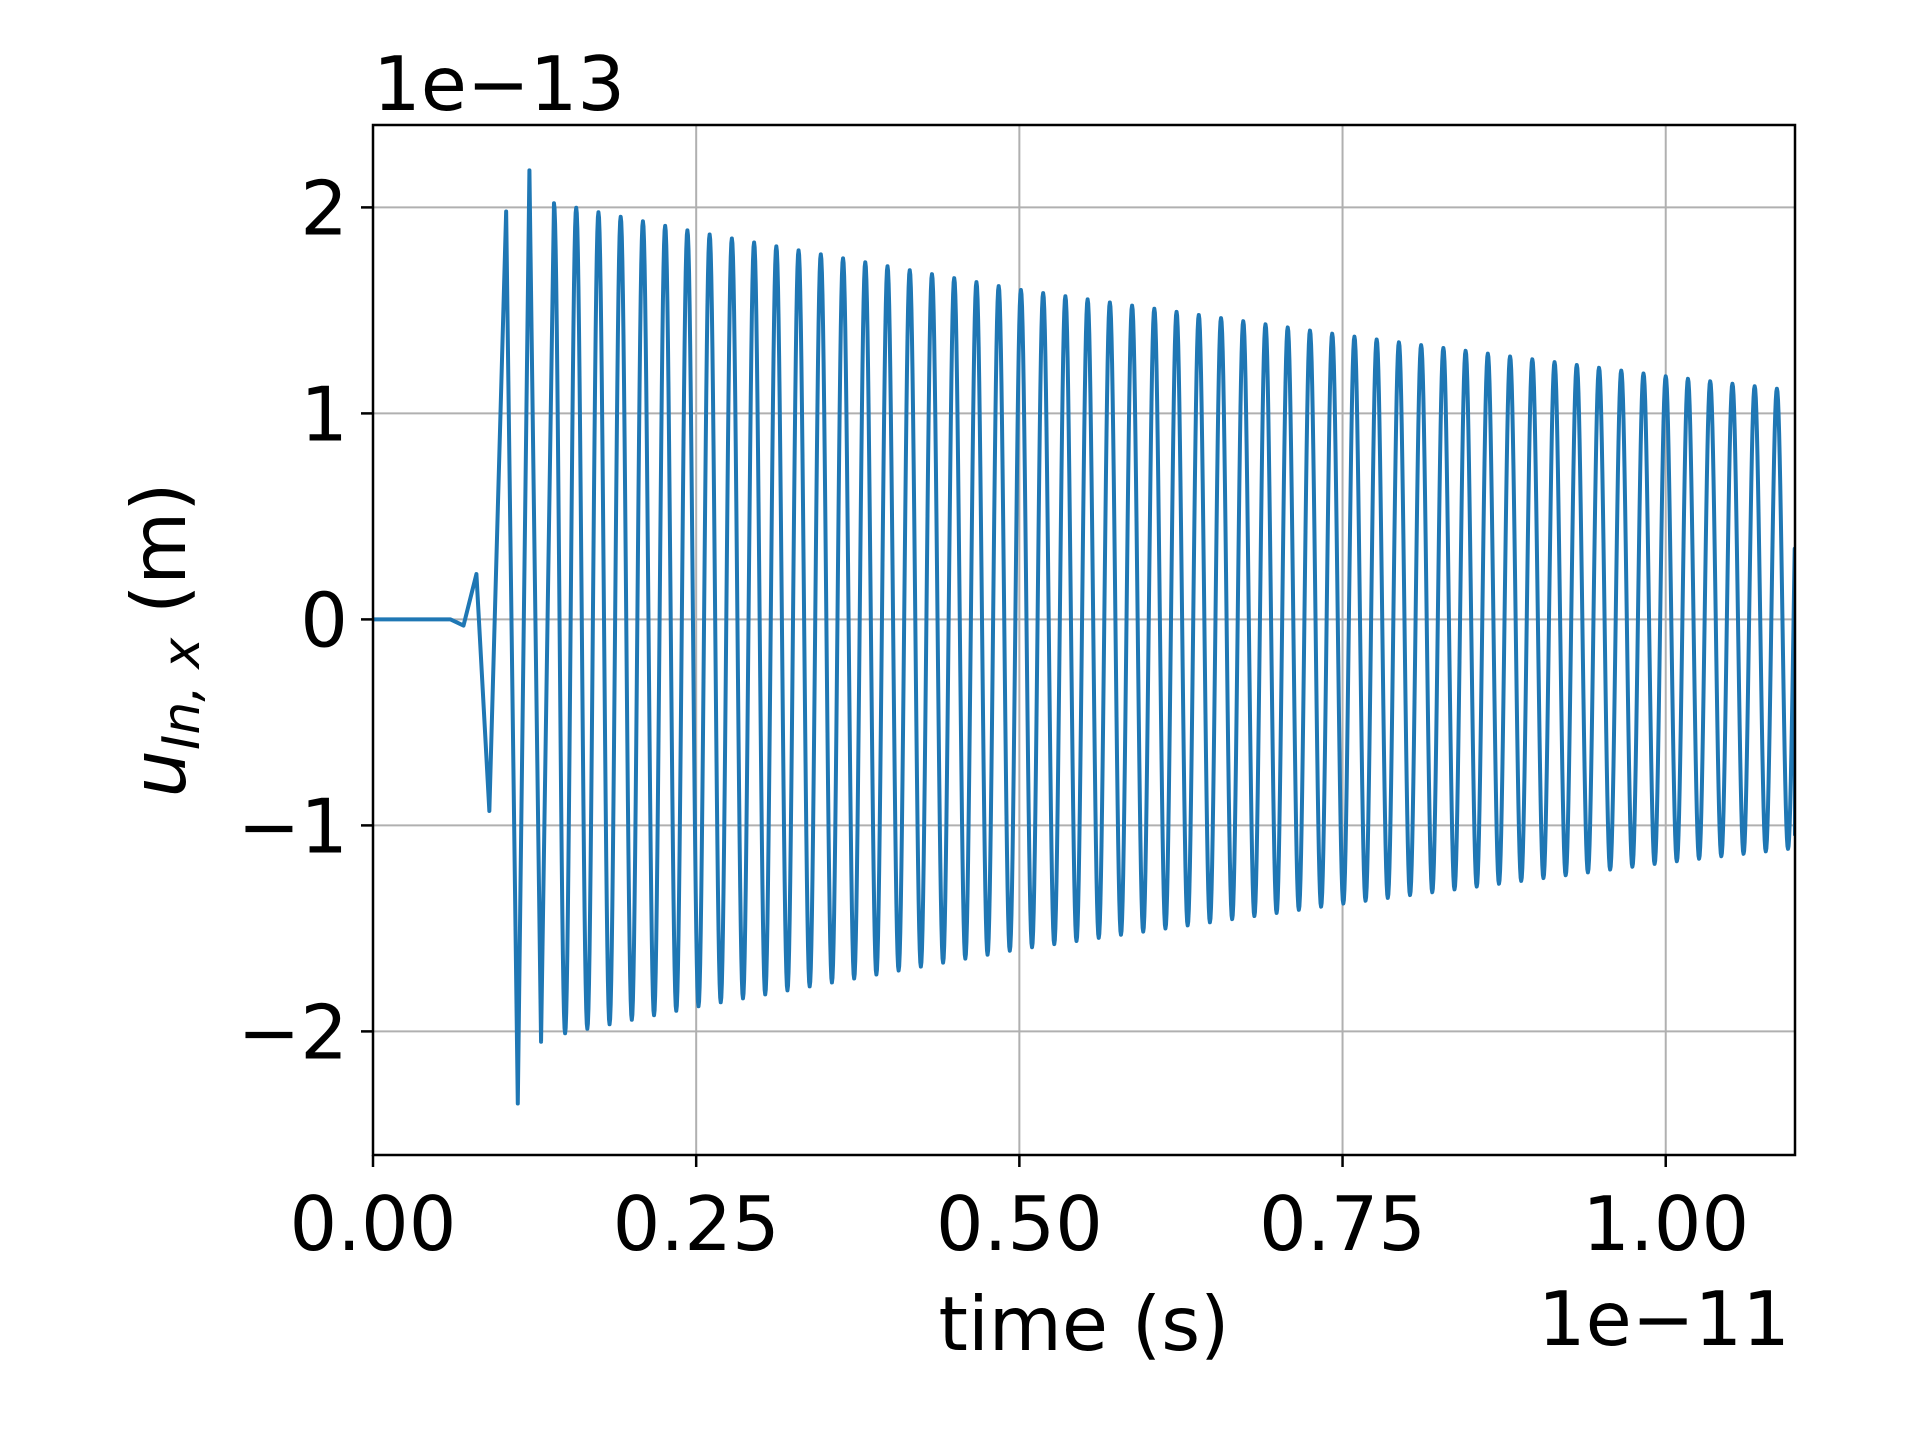 Image resolution: width=1920 pixels, height=1440 pixels. What do you see at coordinates (292, 826) in the screenshot?
I see `y-tick-label: −1` at bounding box center [292, 826].